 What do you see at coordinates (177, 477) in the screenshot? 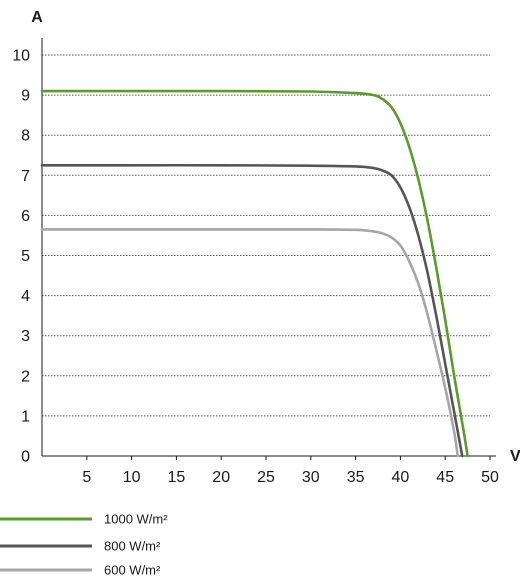
I see `x-tick-label: 15` at bounding box center [177, 477].